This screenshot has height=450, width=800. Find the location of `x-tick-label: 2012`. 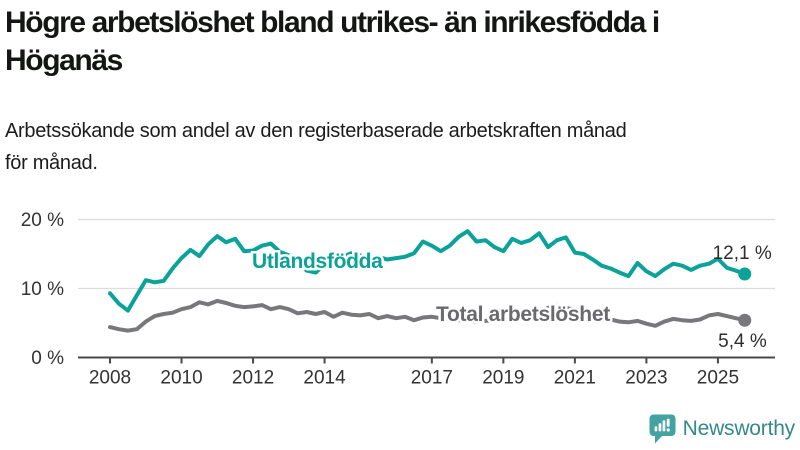

x-tick-label: 2012 is located at coordinates (253, 378).